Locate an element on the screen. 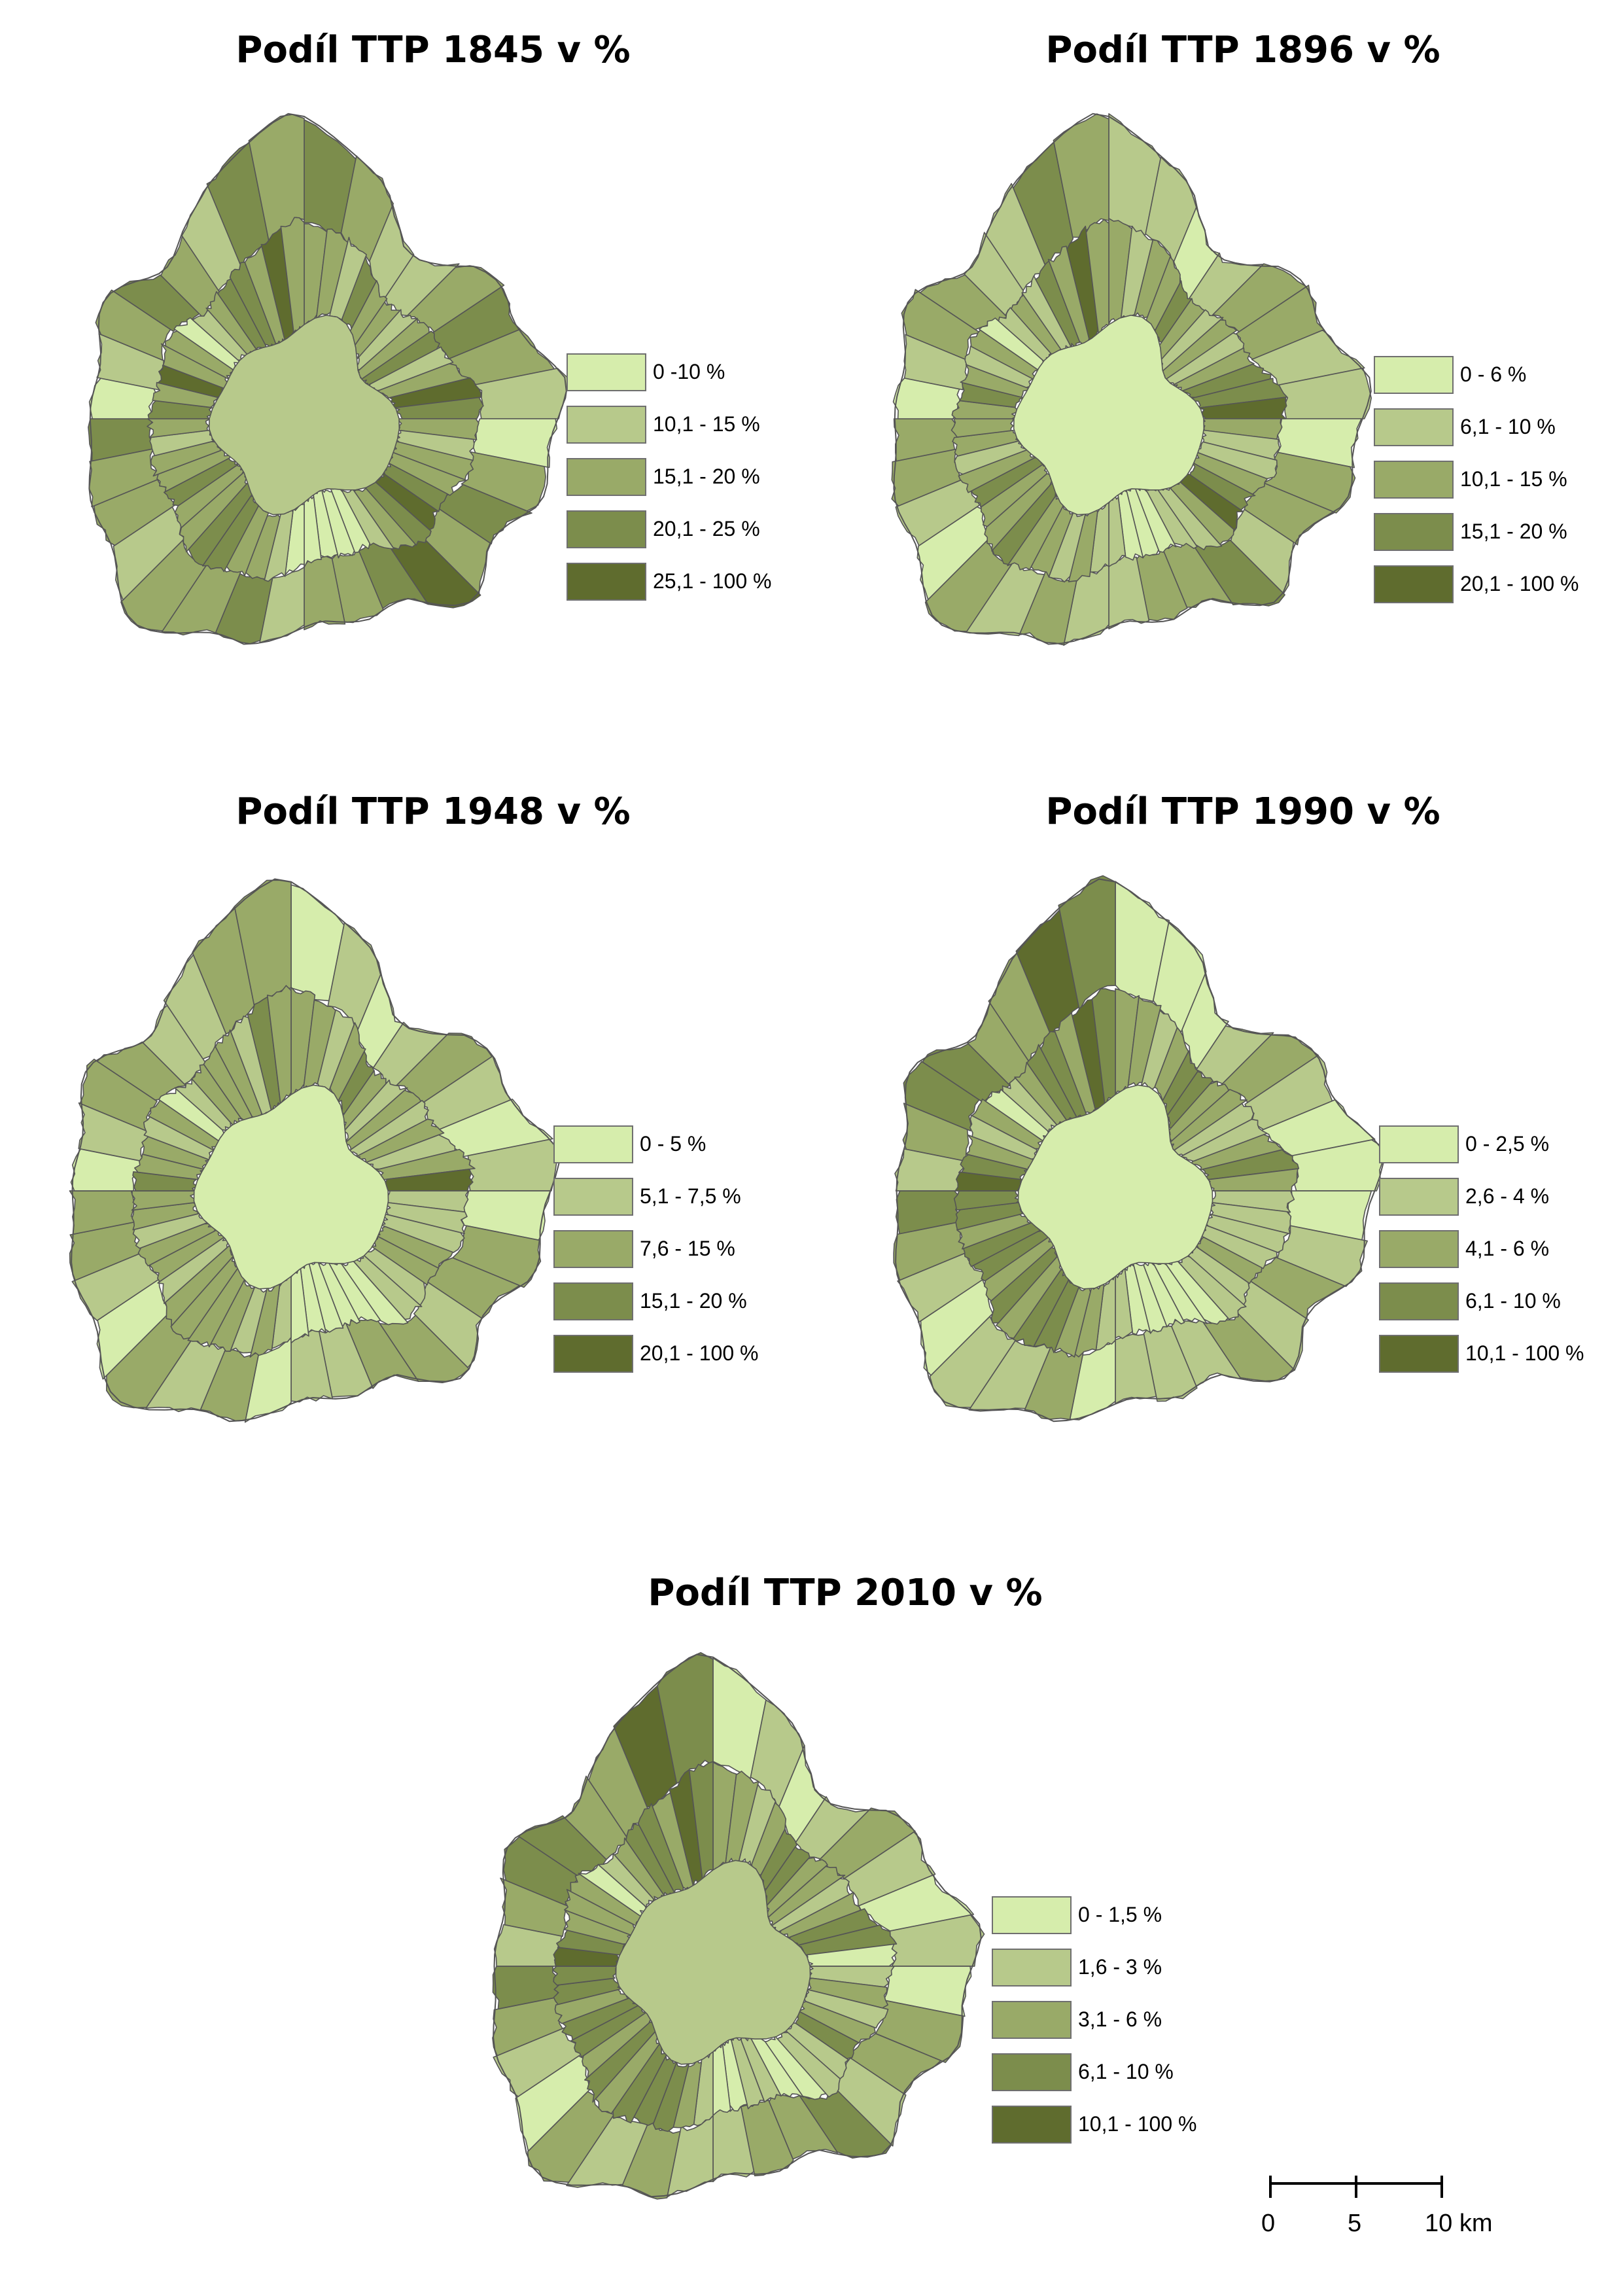  study-area-border-2010 is located at coordinates (737, 1925).